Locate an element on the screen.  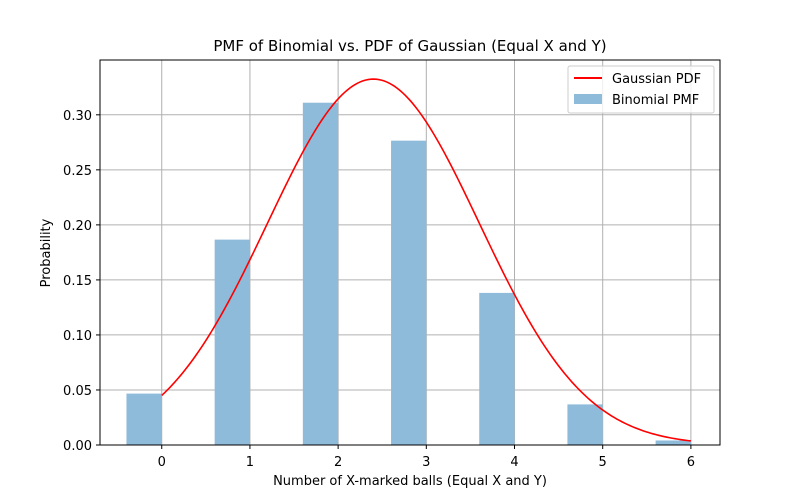
x-tick-label-1: 1 is located at coordinates (250, 462).